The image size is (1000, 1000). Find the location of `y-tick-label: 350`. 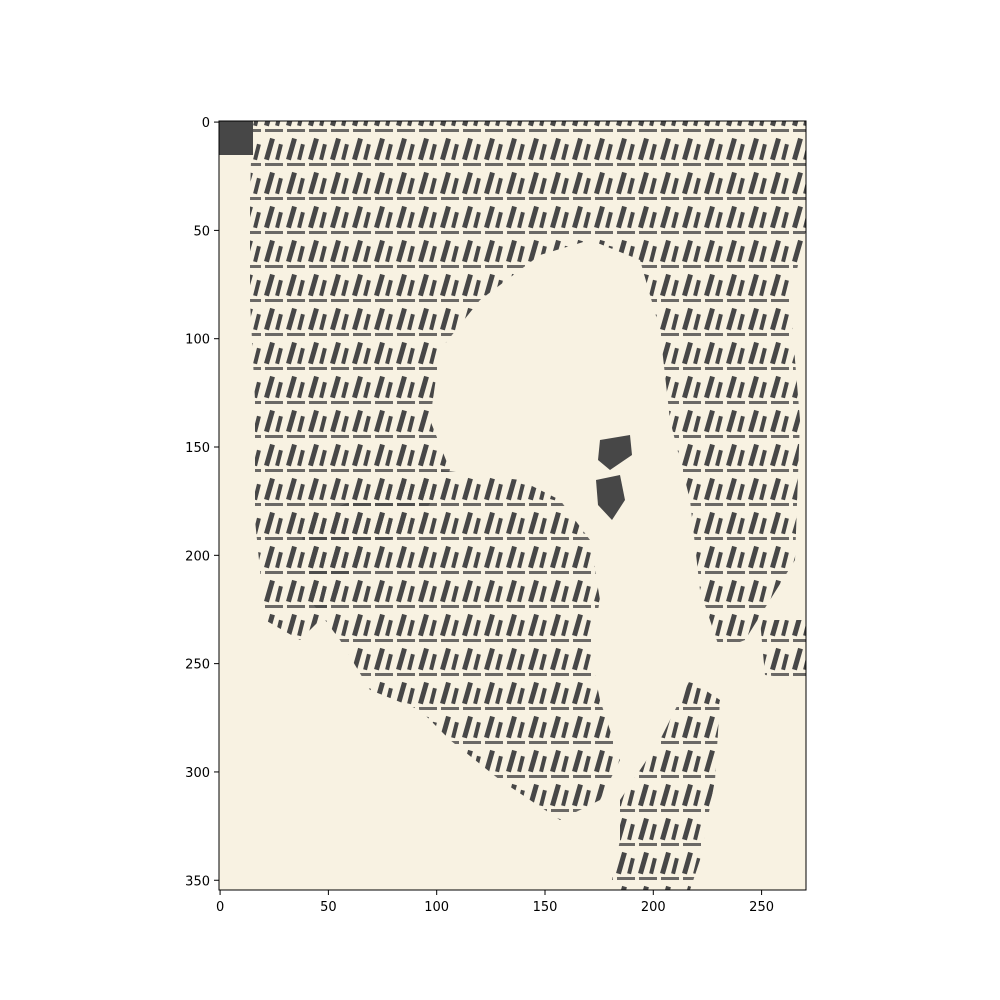

y-tick-label: 350 is located at coordinates (197, 881).